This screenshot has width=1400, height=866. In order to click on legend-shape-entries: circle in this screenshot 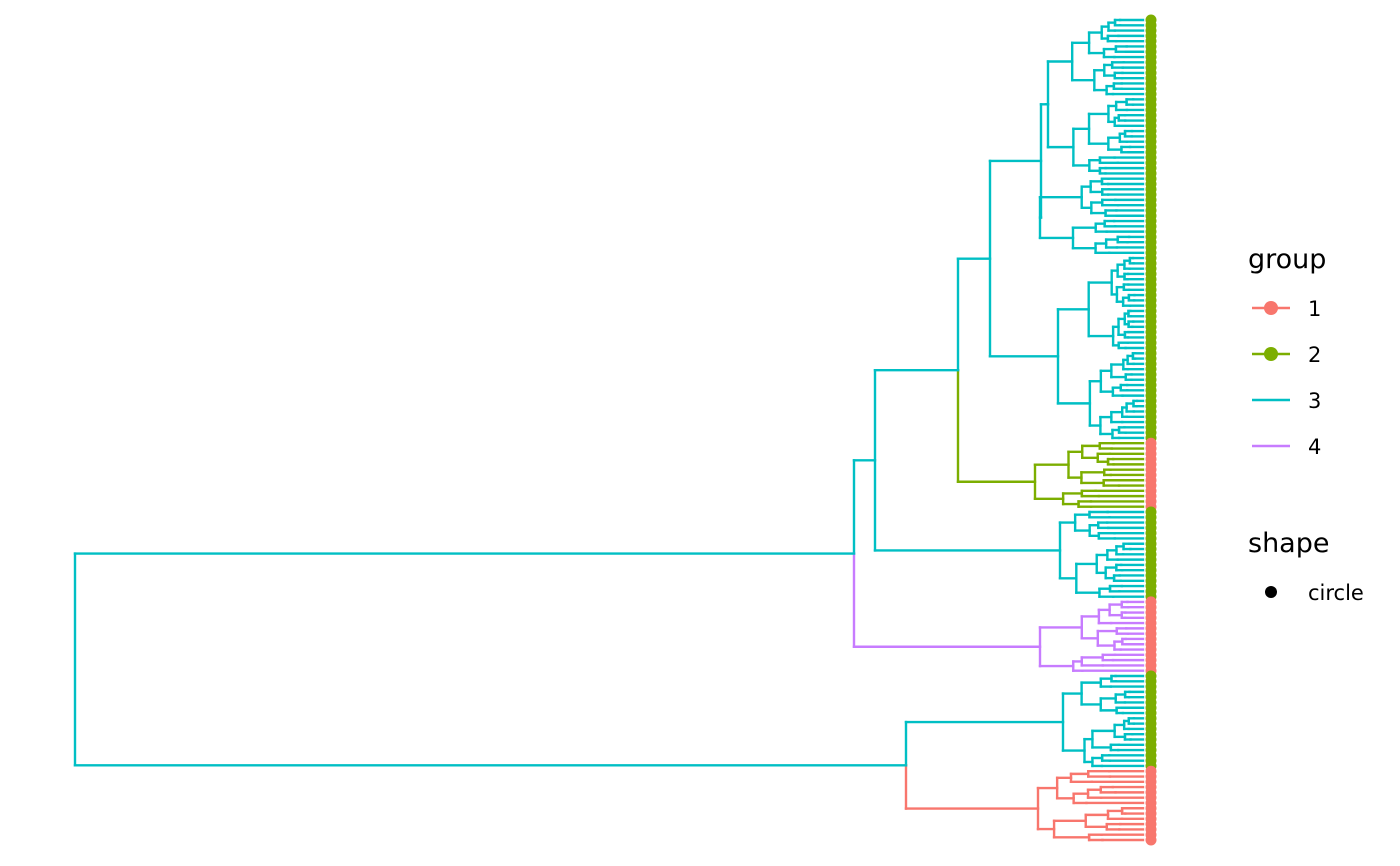, I will do `click(1314, 593)`.